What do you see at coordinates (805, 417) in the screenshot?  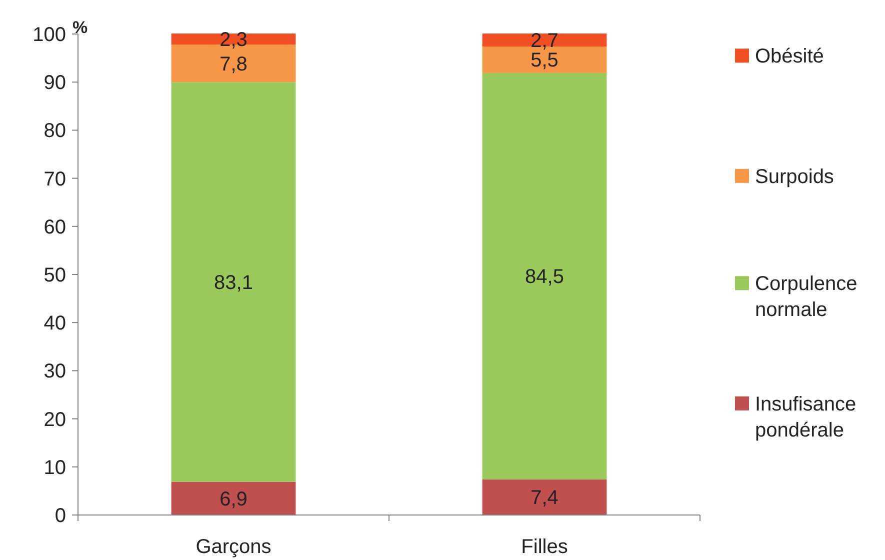 I see `legend-label: Insufisance pondérale` at bounding box center [805, 417].